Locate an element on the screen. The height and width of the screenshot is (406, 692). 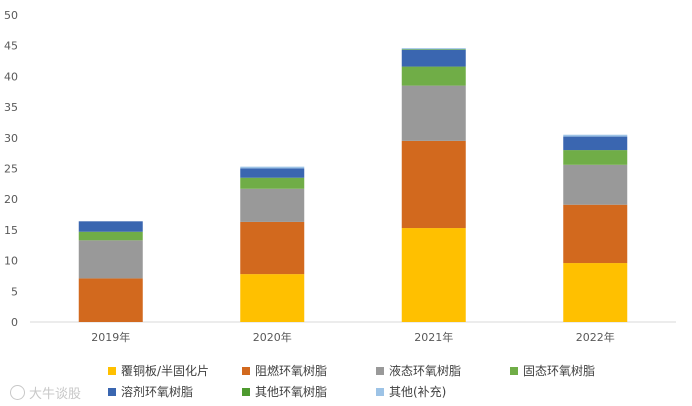
y-tick-label: 45 is located at coordinates (11, 46).